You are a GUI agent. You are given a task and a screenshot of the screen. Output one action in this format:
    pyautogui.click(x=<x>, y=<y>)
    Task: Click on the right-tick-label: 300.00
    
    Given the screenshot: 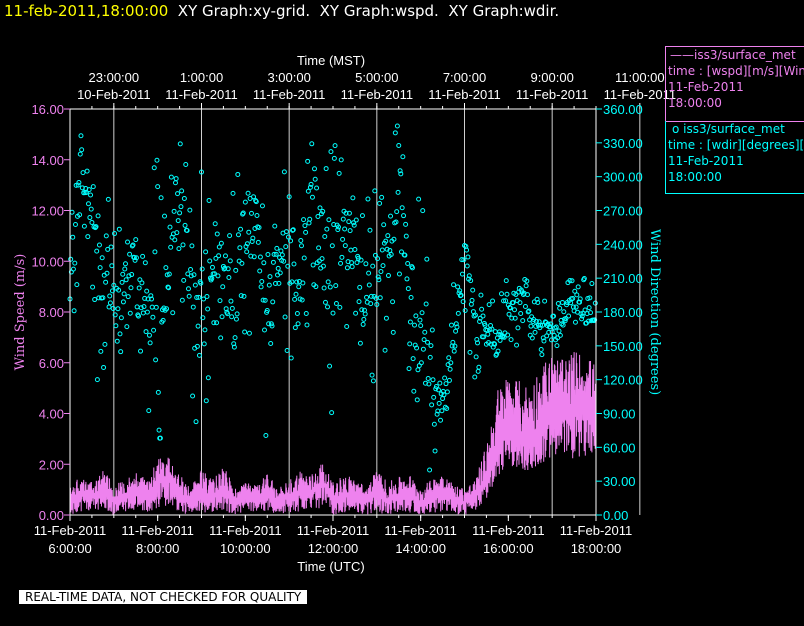 What is the action you would take?
    pyautogui.click(x=623, y=177)
    